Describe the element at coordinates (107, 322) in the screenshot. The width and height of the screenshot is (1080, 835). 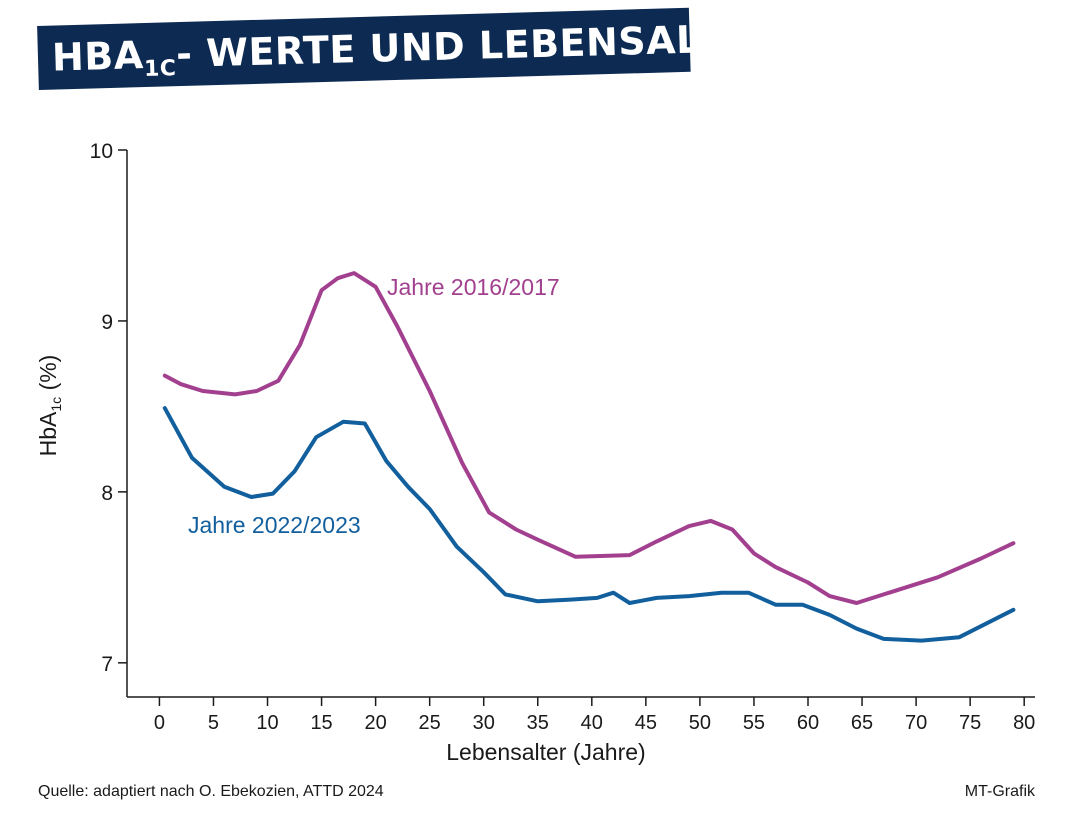
I see `y-tick-label: 9` at that location.